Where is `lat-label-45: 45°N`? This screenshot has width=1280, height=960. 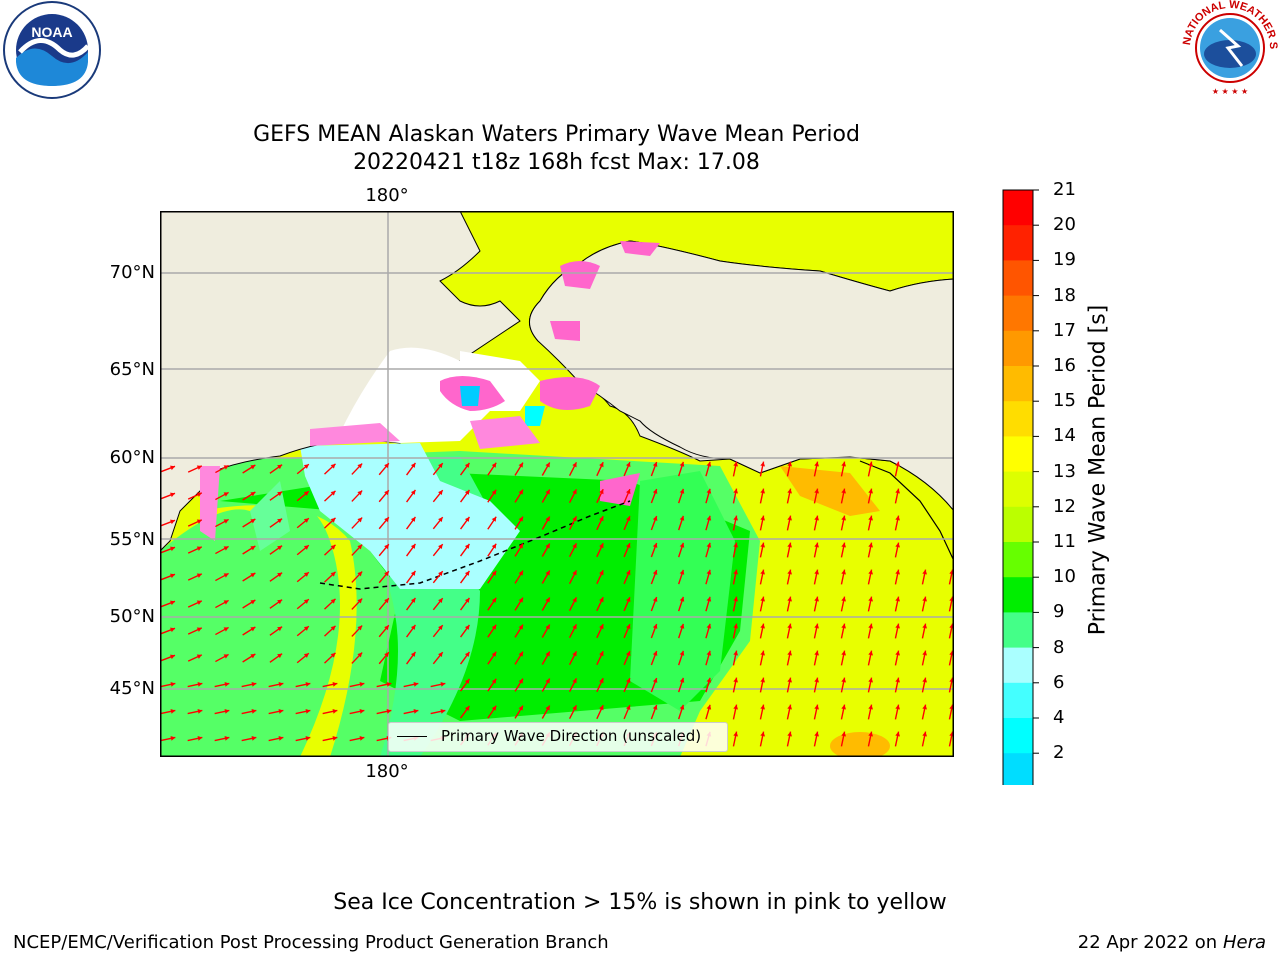
lat-label-45: 45°N is located at coordinates (132, 688).